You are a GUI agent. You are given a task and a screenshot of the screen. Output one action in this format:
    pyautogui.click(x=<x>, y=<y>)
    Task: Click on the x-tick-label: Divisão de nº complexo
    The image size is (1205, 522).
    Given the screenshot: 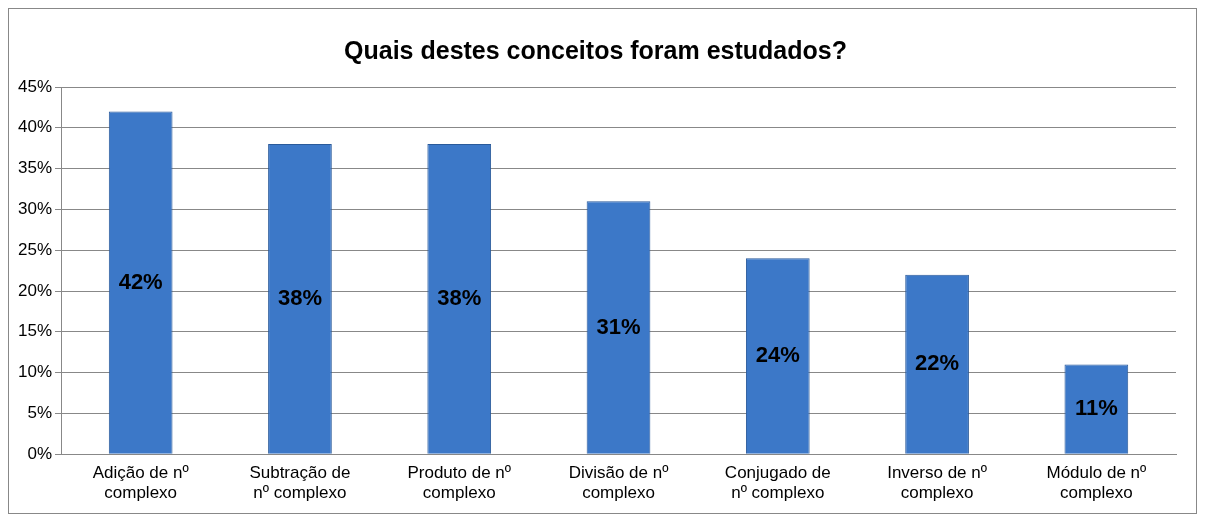 What is the action you would take?
    pyautogui.click(x=618, y=483)
    